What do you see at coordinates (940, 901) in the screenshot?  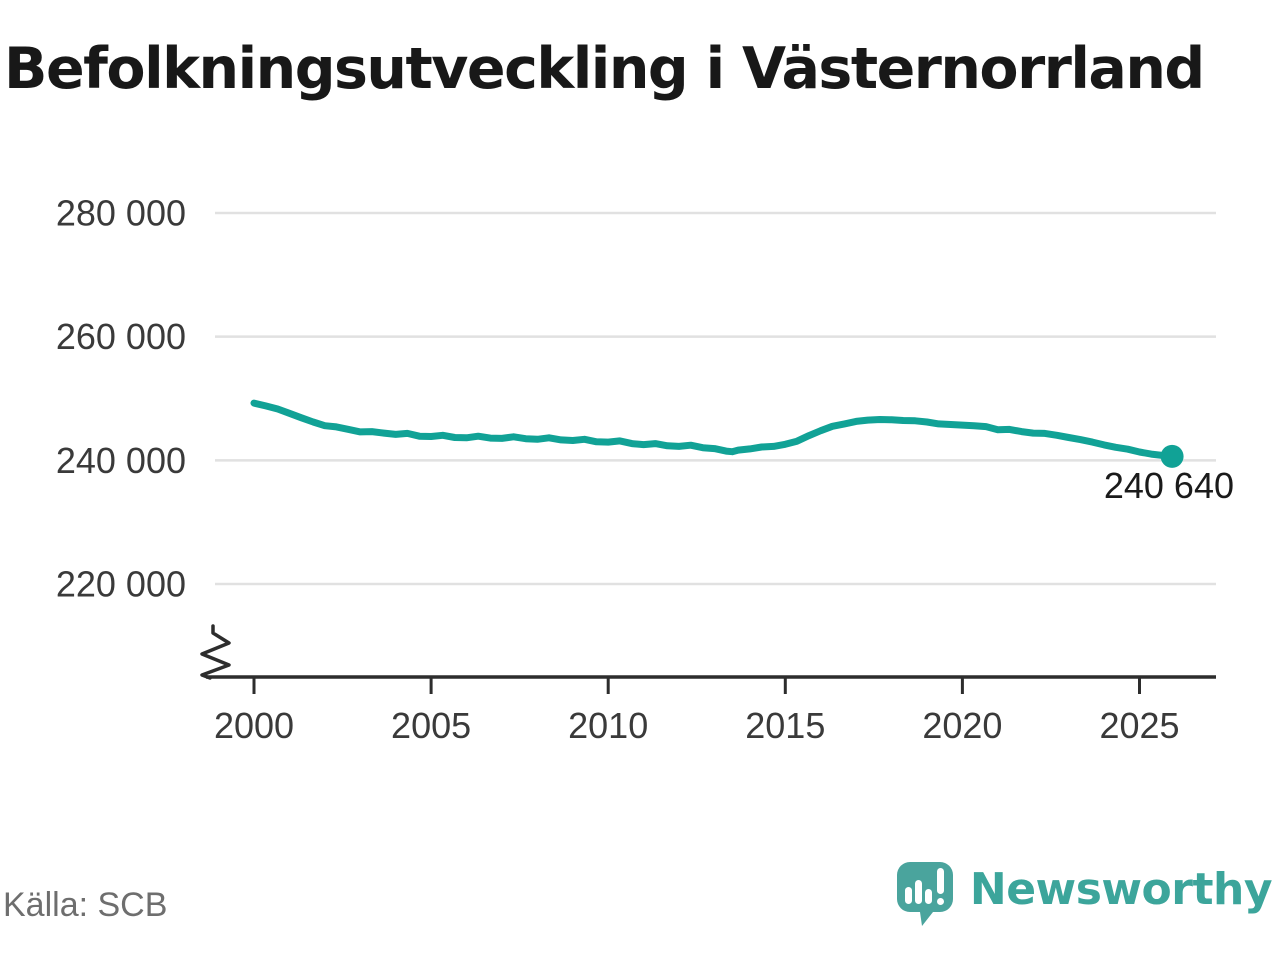 I see `logo-exclamation-dot` at bounding box center [940, 901].